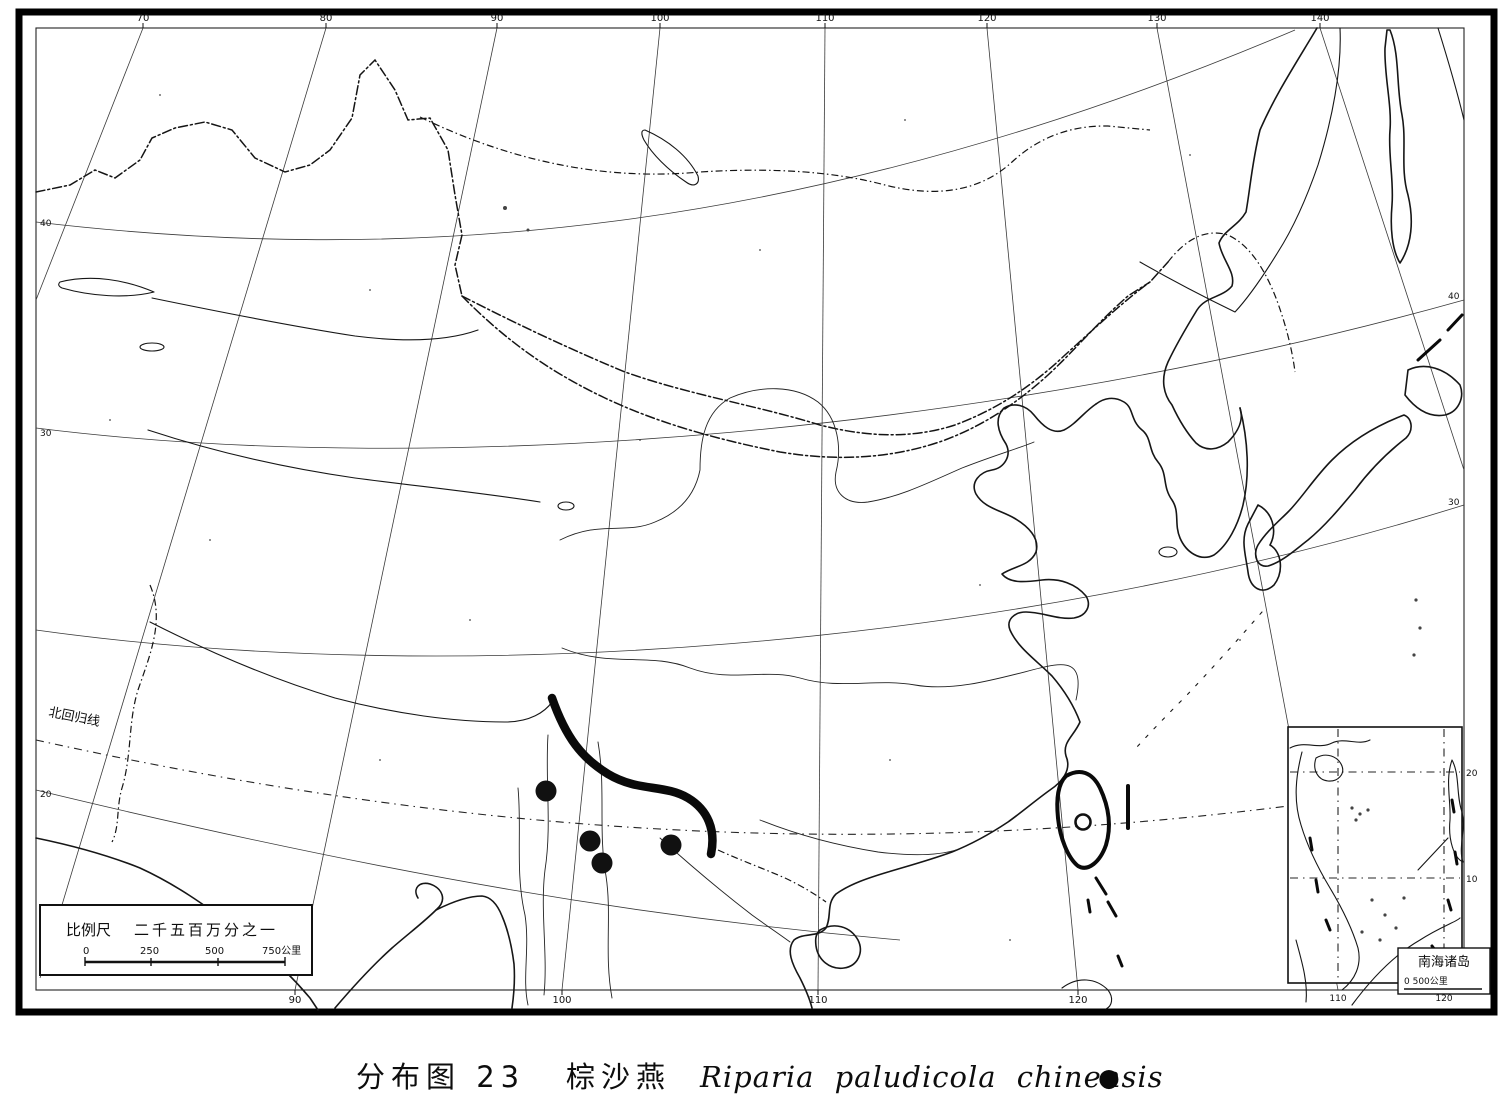  What do you see at coordinates (134, 713) in the screenshot?
I see `border-india-west` at bounding box center [134, 713].